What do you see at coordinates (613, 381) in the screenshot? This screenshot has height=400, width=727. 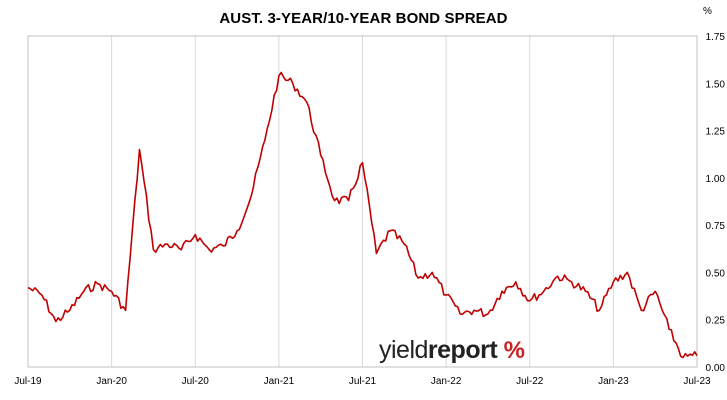 I see `x-tick-label: Jan-23` at bounding box center [613, 381].